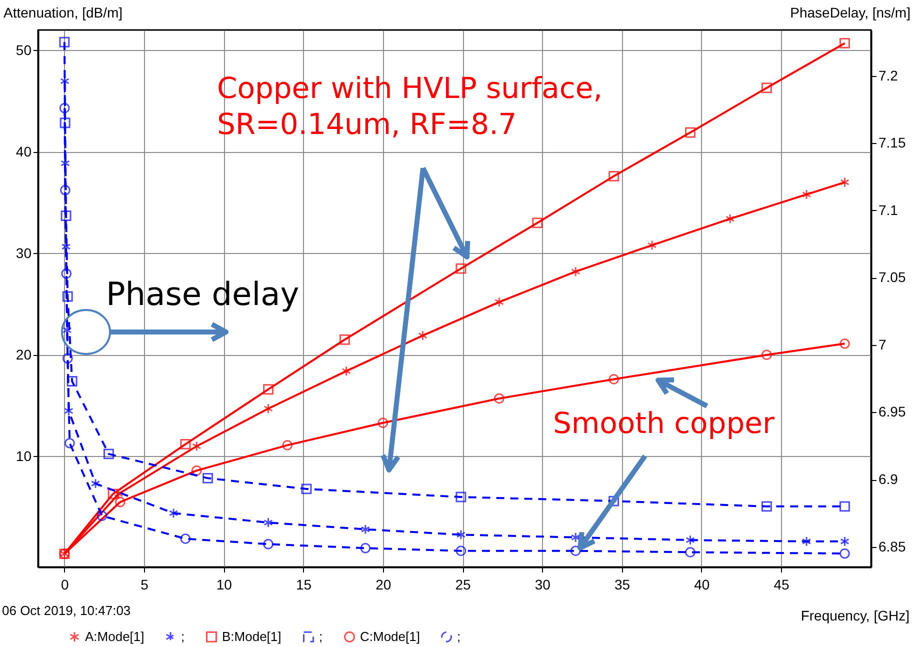 The width and height of the screenshot is (914, 647). What do you see at coordinates (409, 106) in the screenshot?
I see `annotation: Copper with HVLP surface, SR=0.14um, RF=8.7` at bounding box center [409, 106].